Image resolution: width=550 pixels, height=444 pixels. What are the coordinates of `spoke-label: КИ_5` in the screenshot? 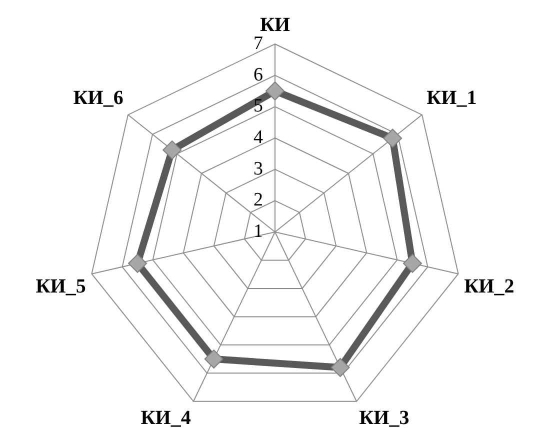 It's located at (61, 286).